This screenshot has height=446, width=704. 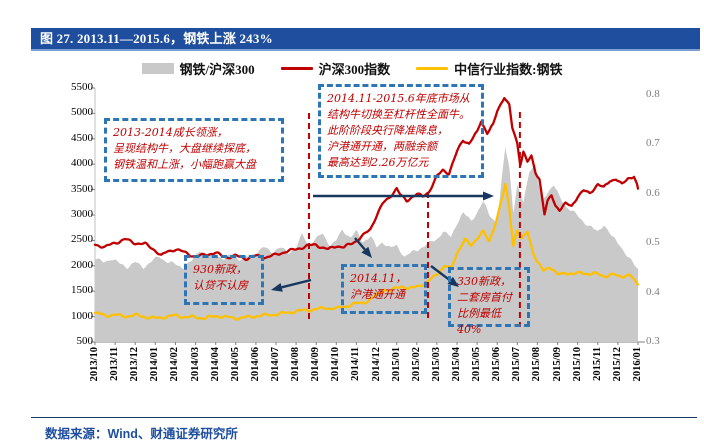 What do you see at coordinates (85, 341) in the screenshot?
I see `left-axis-tick-label: 500` at bounding box center [85, 341].